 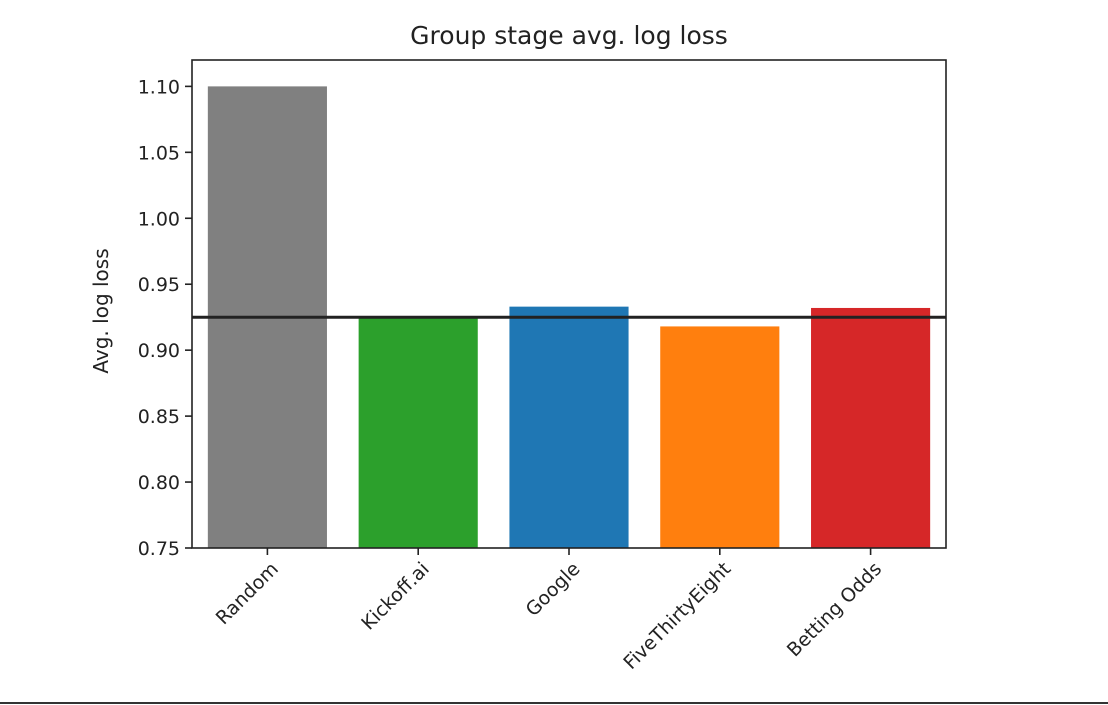 I want to click on x-tick-label: Random, so click(x=247, y=593).